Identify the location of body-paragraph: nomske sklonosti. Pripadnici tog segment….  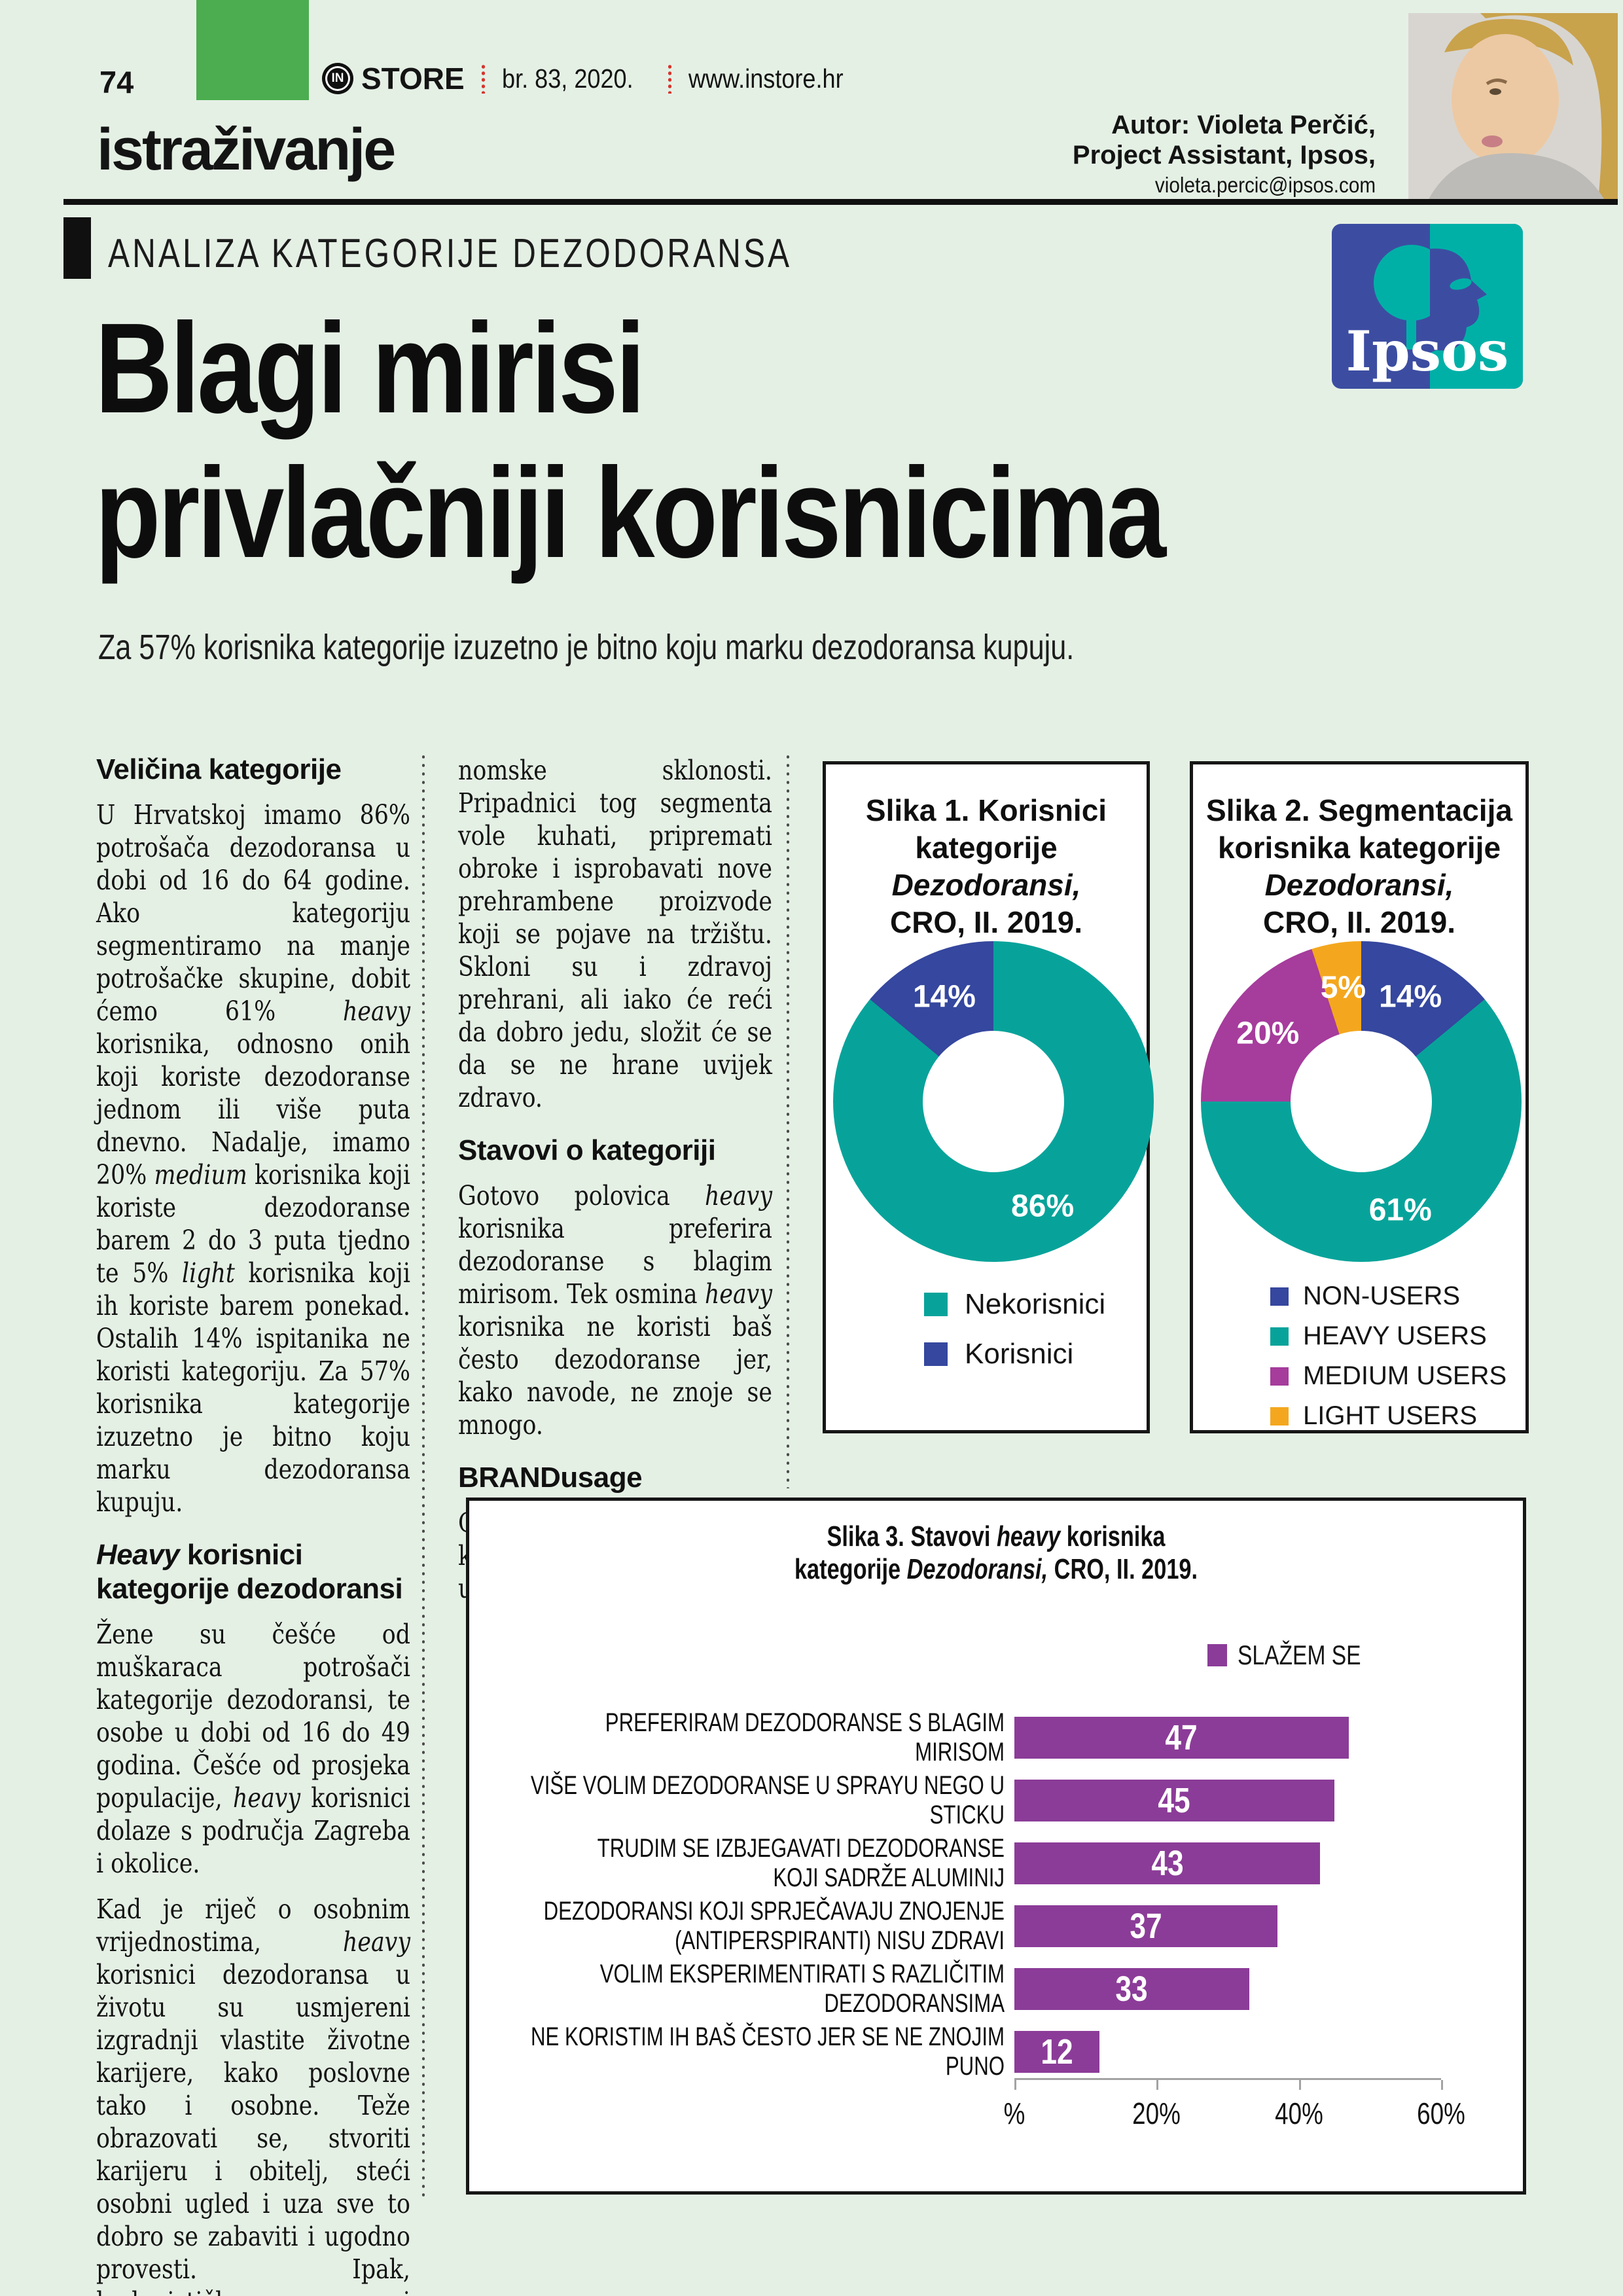
(615, 934).